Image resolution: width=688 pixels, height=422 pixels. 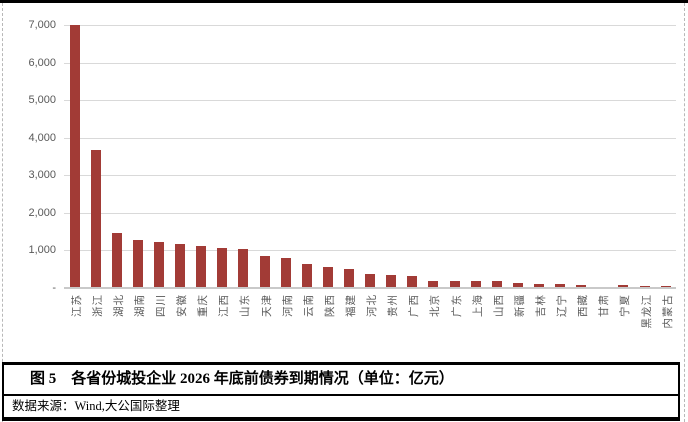 I want to click on bar-江苏, so click(x=74, y=156).